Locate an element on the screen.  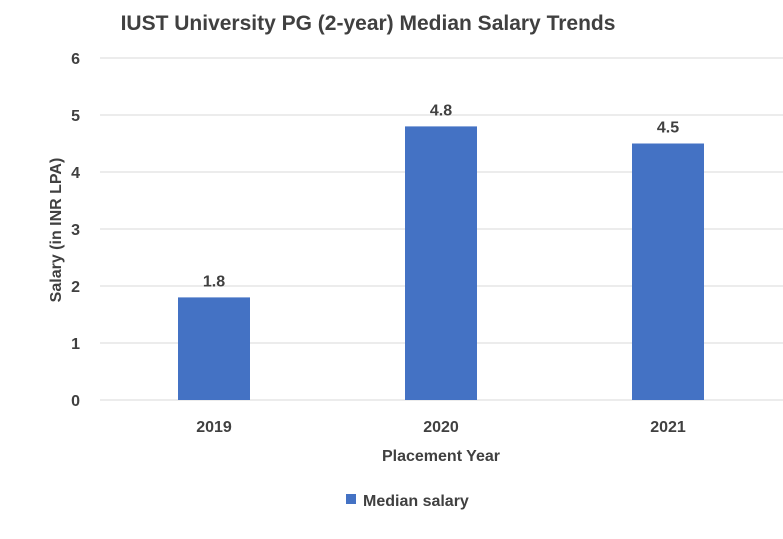
y-tick-label: 2 is located at coordinates (75, 287).